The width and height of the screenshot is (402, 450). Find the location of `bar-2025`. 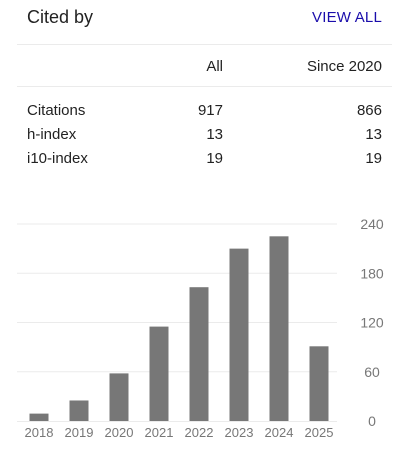

bar-2025 is located at coordinates (319, 383).